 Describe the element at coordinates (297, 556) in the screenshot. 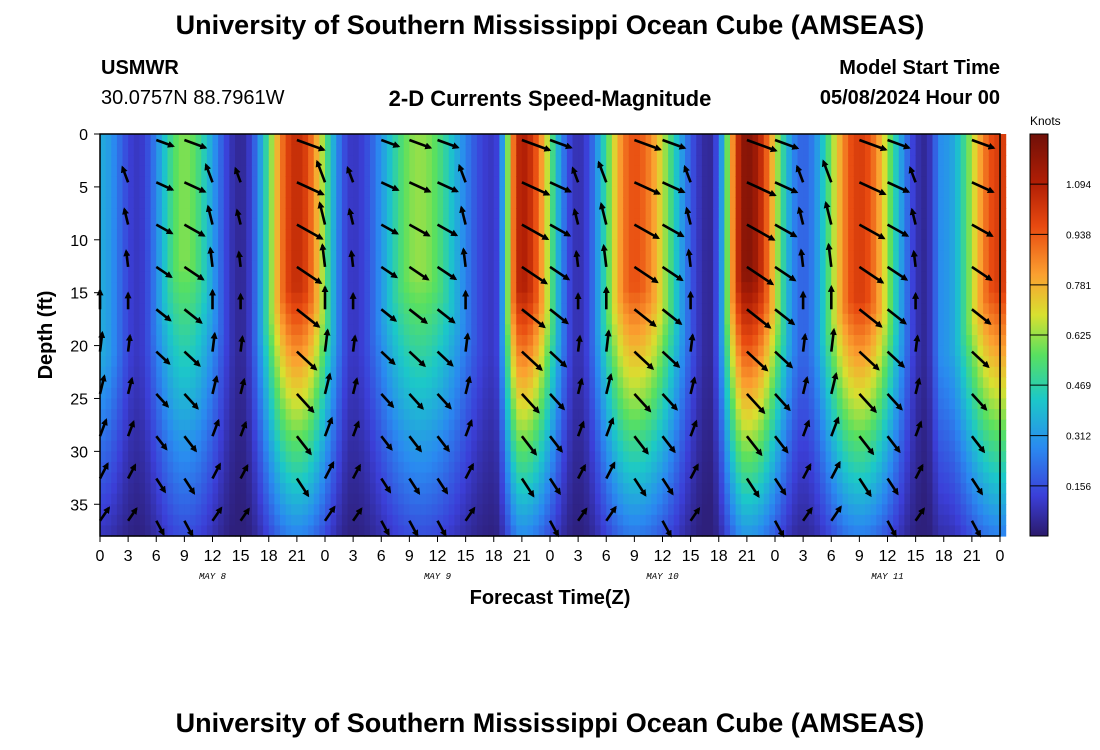

I see `x-tick-label: 21` at that location.